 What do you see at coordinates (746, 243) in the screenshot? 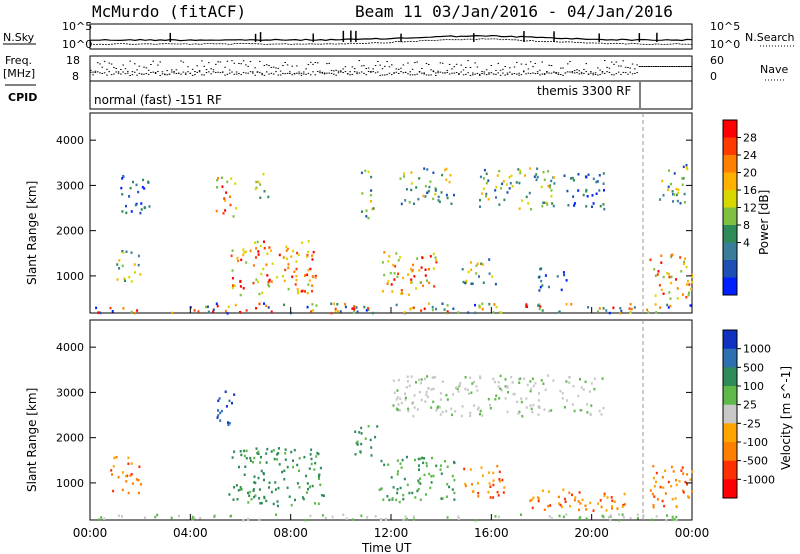
I see `colorbar-tick-label: 4` at bounding box center [746, 243].